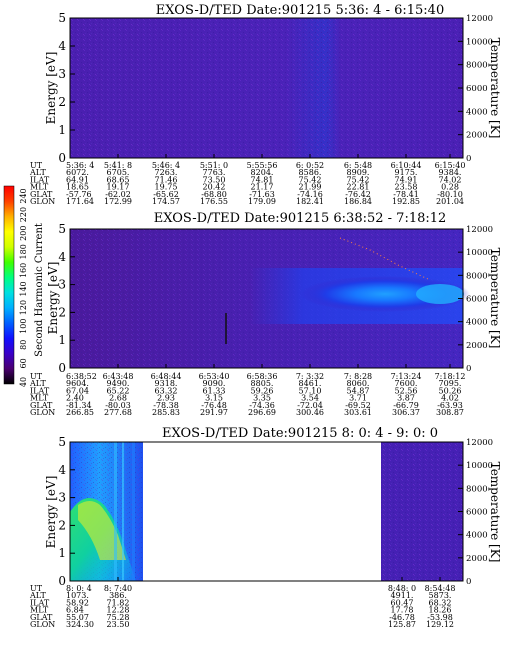 This screenshot has height=653, width=505. What do you see at coordinates (118, 187) in the screenshot?
I see `table-cell: 19.17` at bounding box center [118, 187].